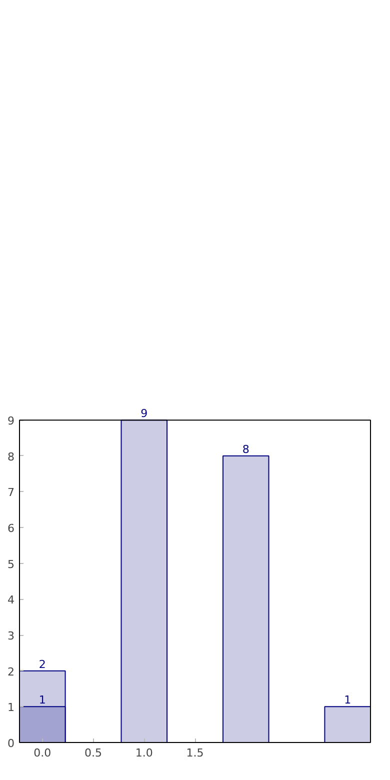 The height and width of the screenshot is (780, 390). I want to click on y-tick-label: 1, so click(11, 707).